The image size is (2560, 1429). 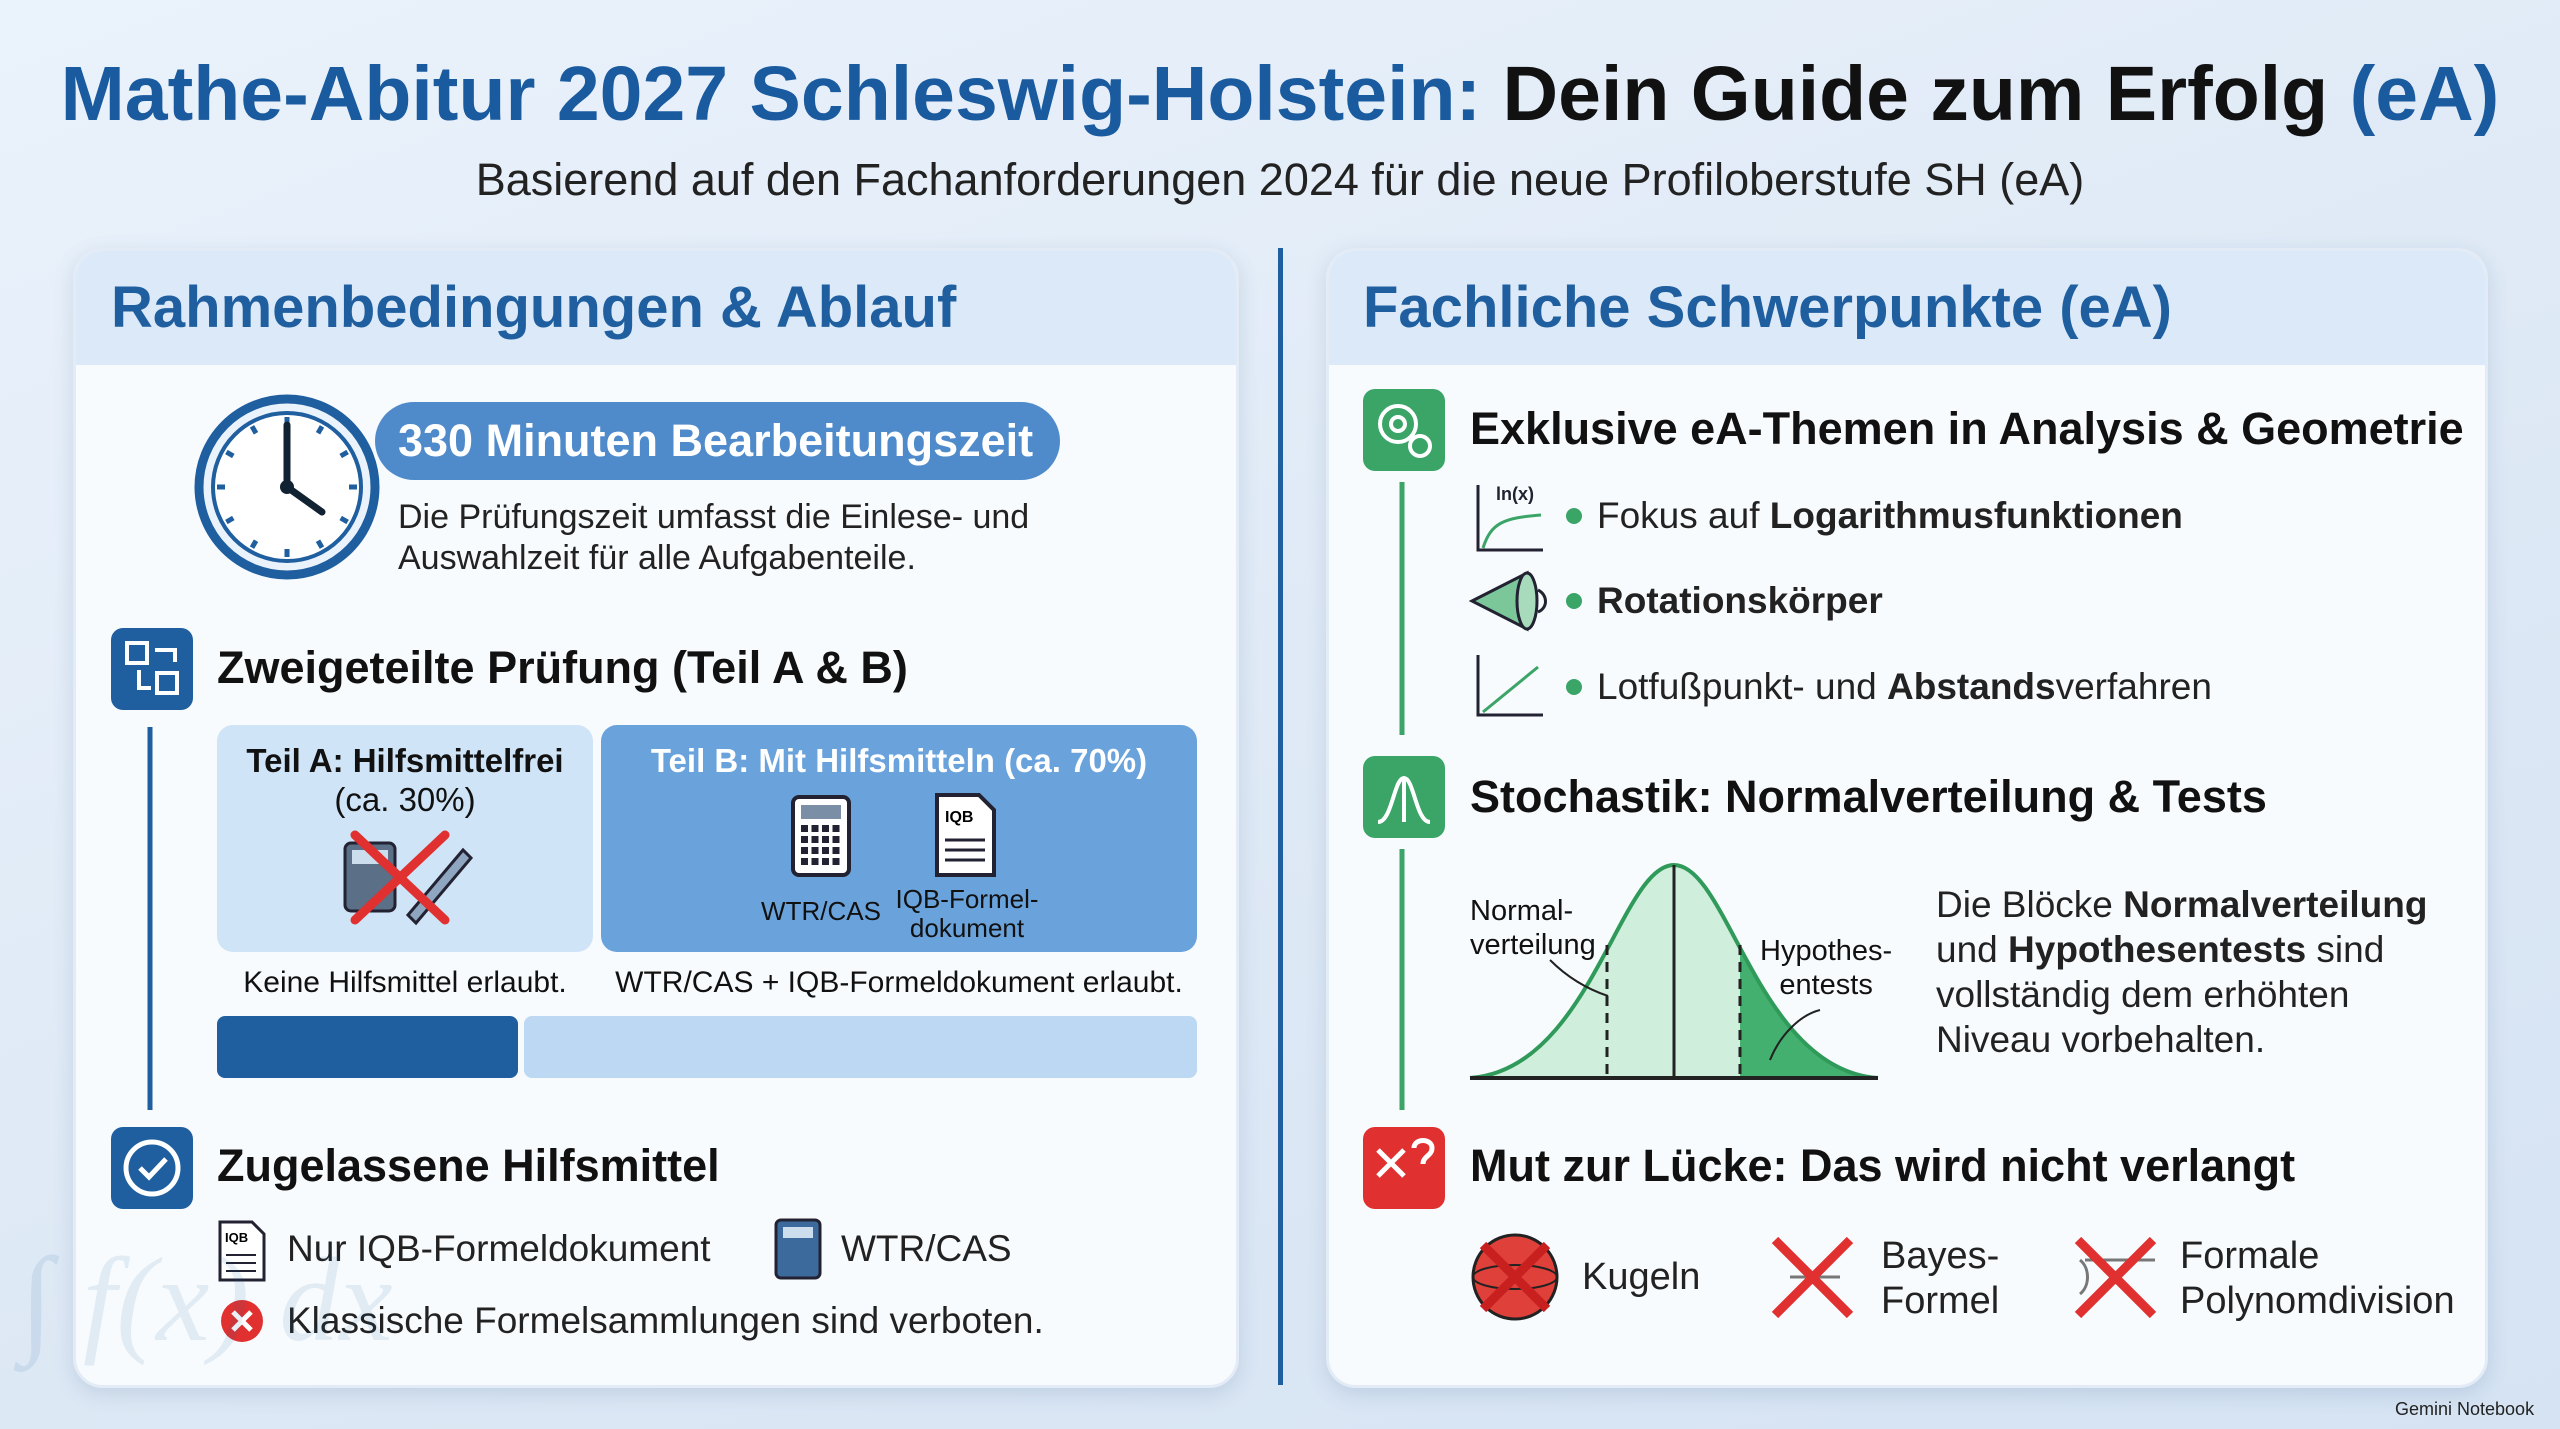 I want to click on section-heading: Mut zur Lücke: Das wird nicht verlangt, so click(x=1883, y=1165).